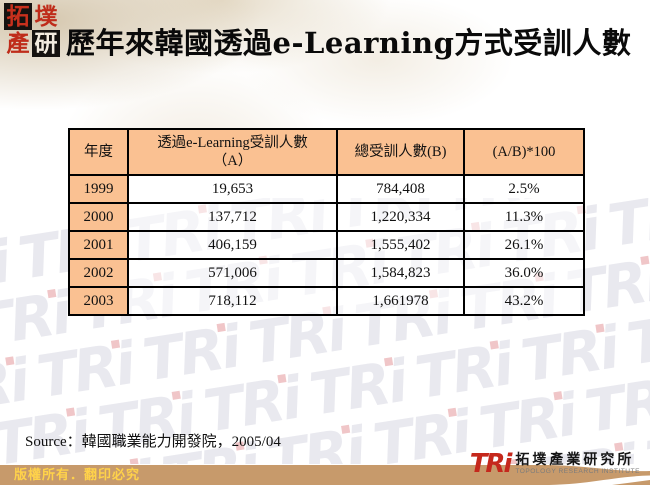  What do you see at coordinates (232, 161) in the screenshot?
I see `table-header-subline: （A）` at bounding box center [232, 161].